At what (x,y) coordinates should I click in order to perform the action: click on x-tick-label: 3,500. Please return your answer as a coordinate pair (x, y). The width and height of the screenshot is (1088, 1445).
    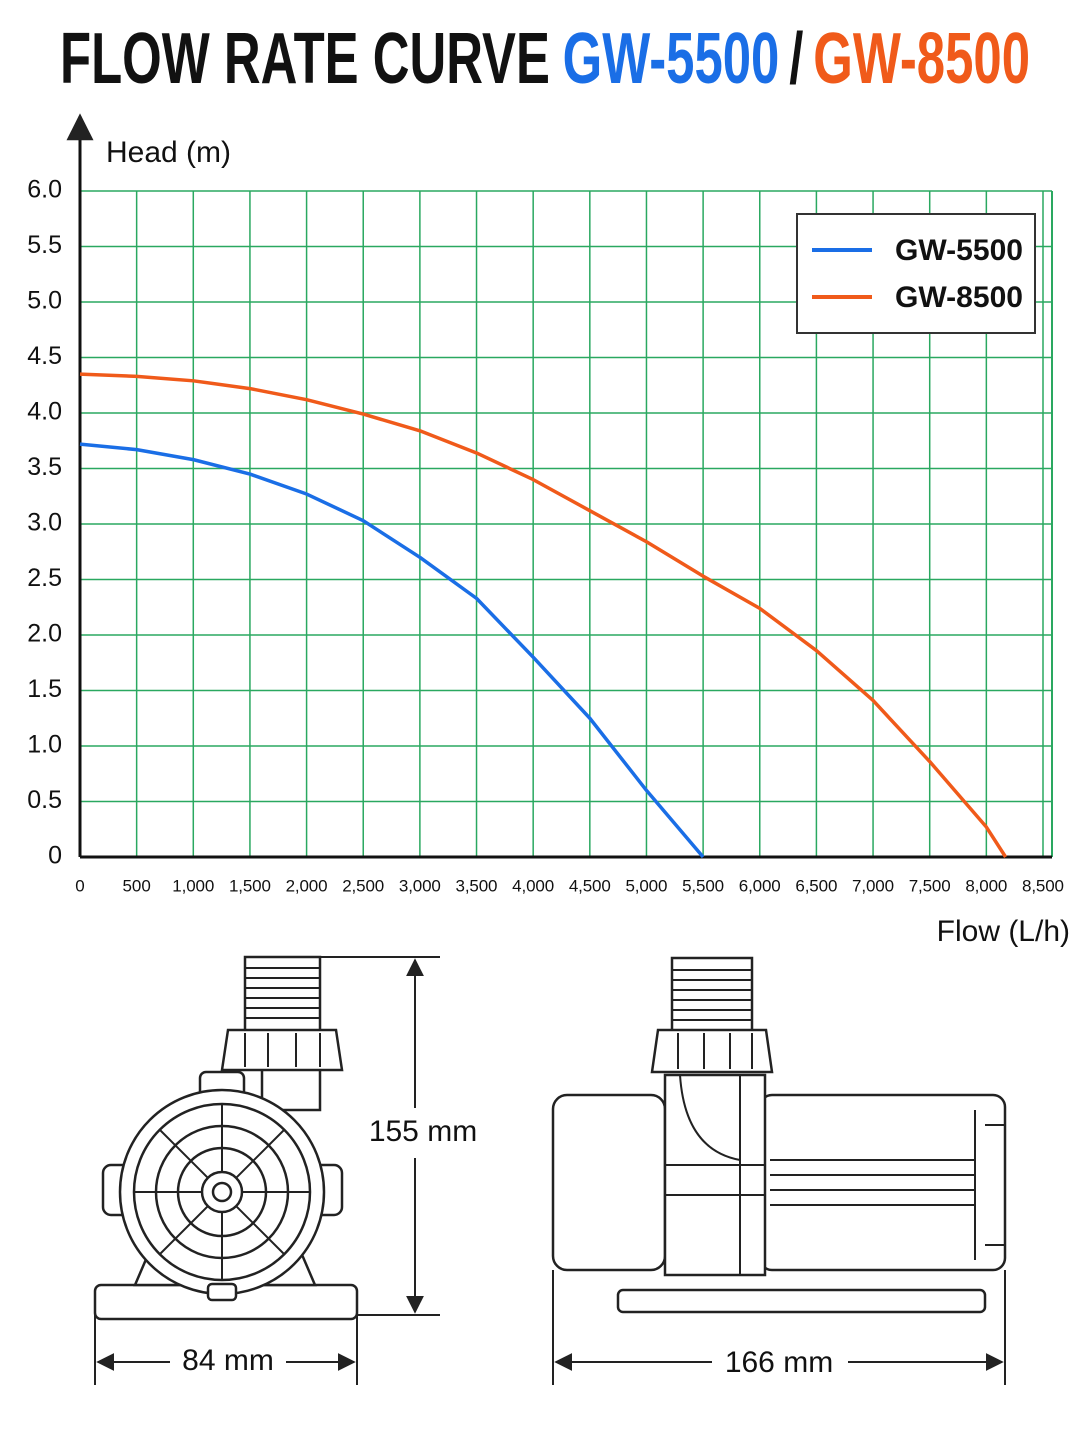
    Looking at the image, I should click on (477, 885).